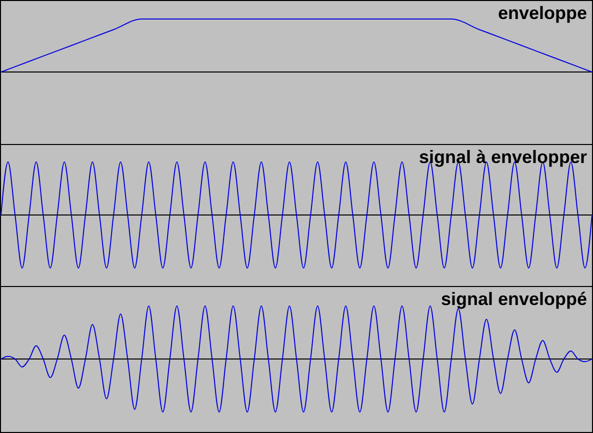  What do you see at coordinates (513, 299) in the screenshot?
I see `chart-title: signal enveloppé` at bounding box center [513, 299].